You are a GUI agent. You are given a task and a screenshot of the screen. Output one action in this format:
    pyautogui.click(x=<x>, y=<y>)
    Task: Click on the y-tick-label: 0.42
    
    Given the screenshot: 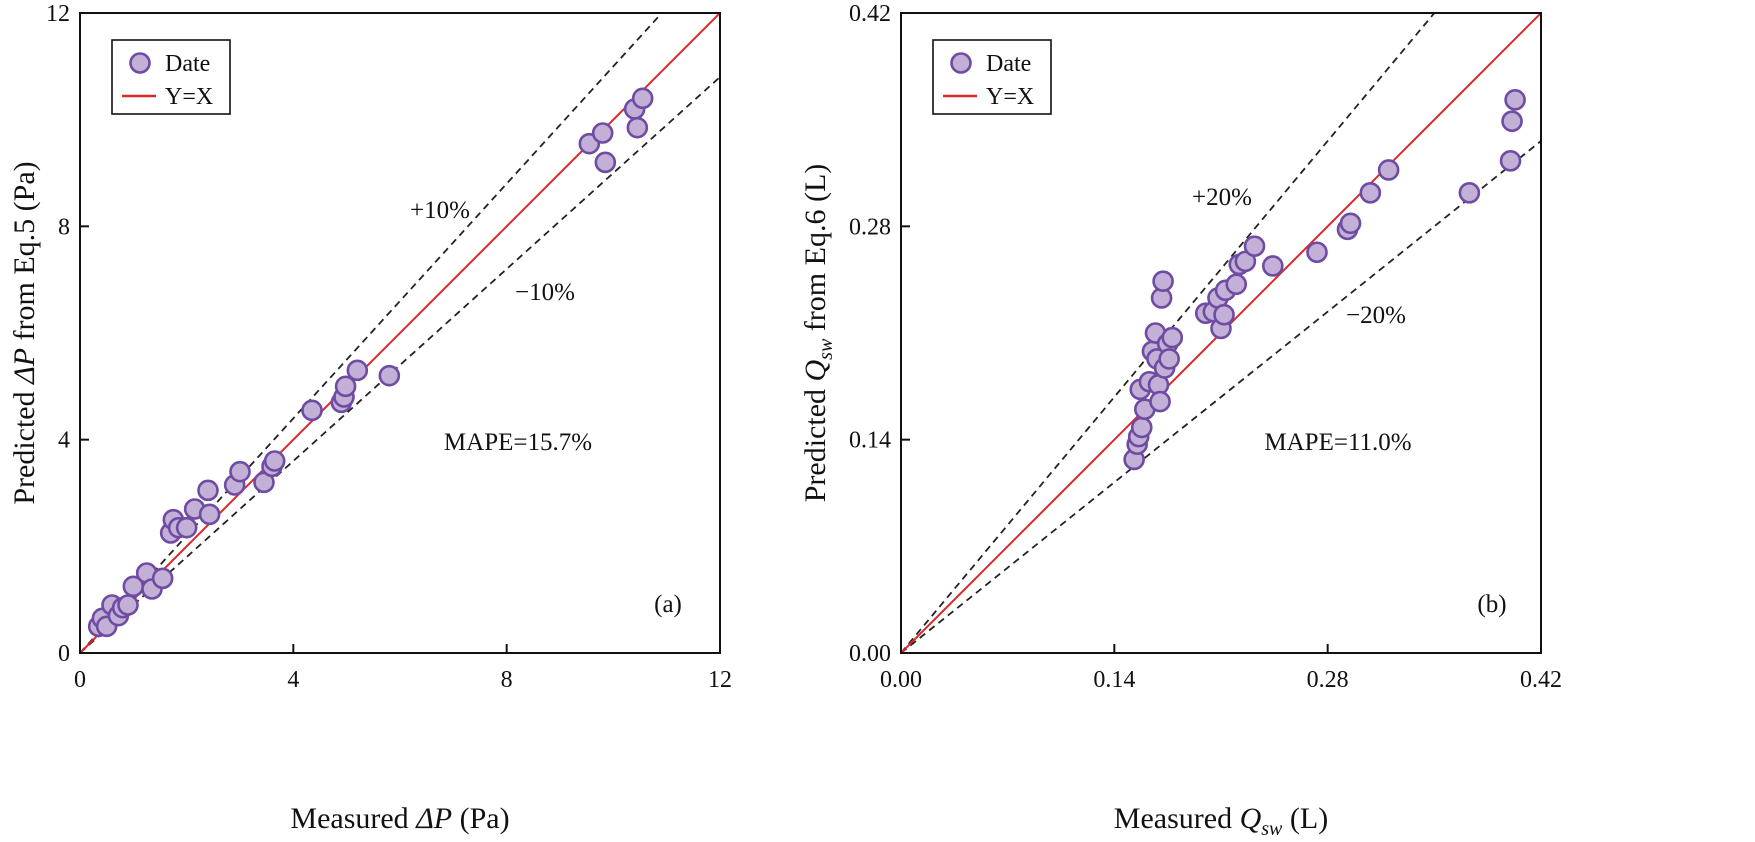 What is the action you would take?
    pyautogui.click(x=870, y=14)
    